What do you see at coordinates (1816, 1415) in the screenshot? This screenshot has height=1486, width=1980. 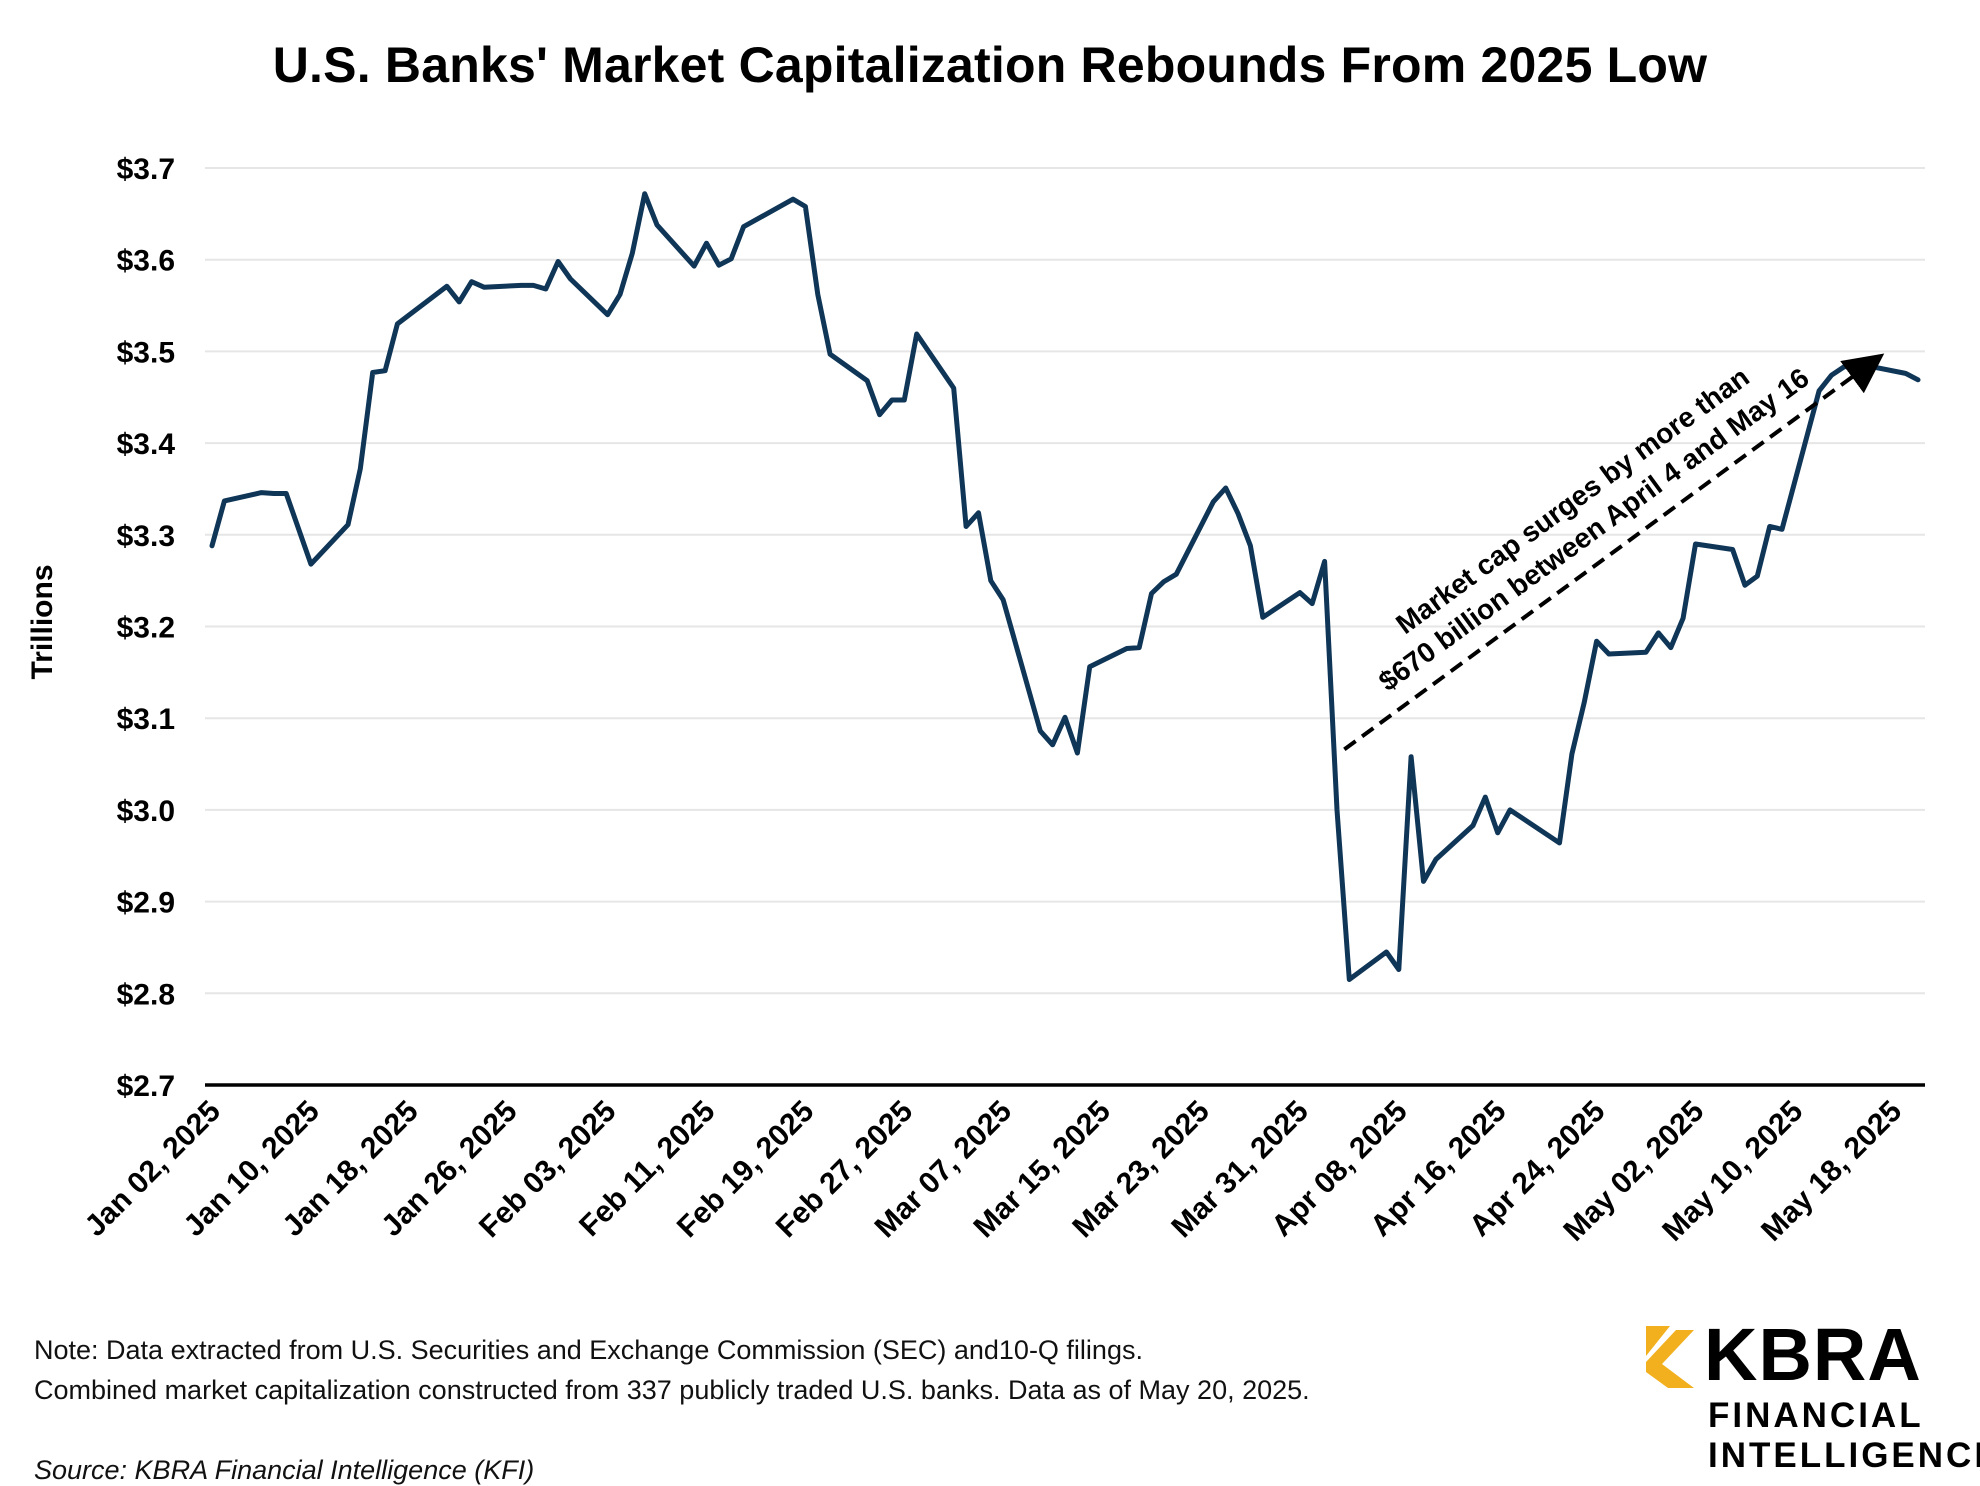 I see `logo-subtitle-line-1: FINANCIAL` at bounding box center [1816, 1415].